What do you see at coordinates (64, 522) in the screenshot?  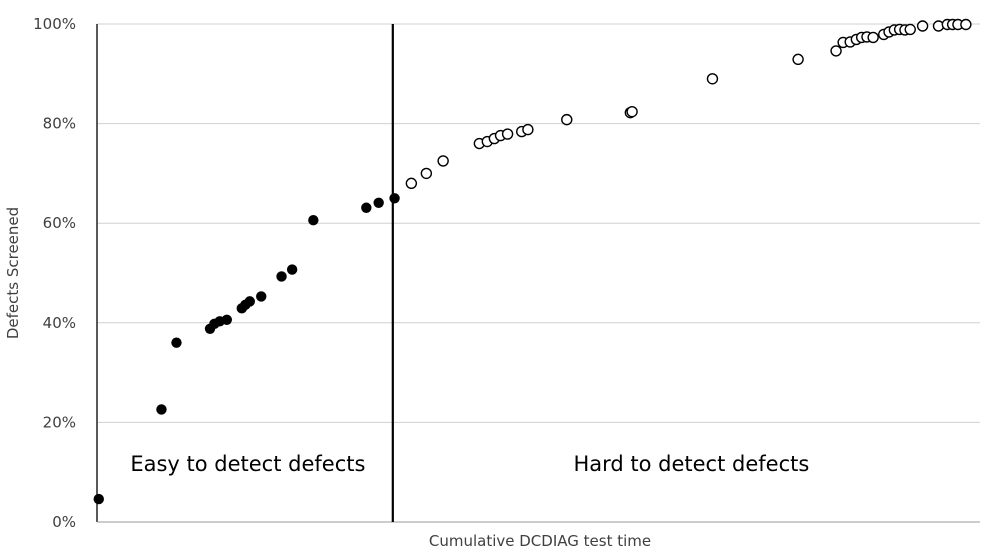 I see `y-tick-label: 0%` at bounding box center [64, 522].